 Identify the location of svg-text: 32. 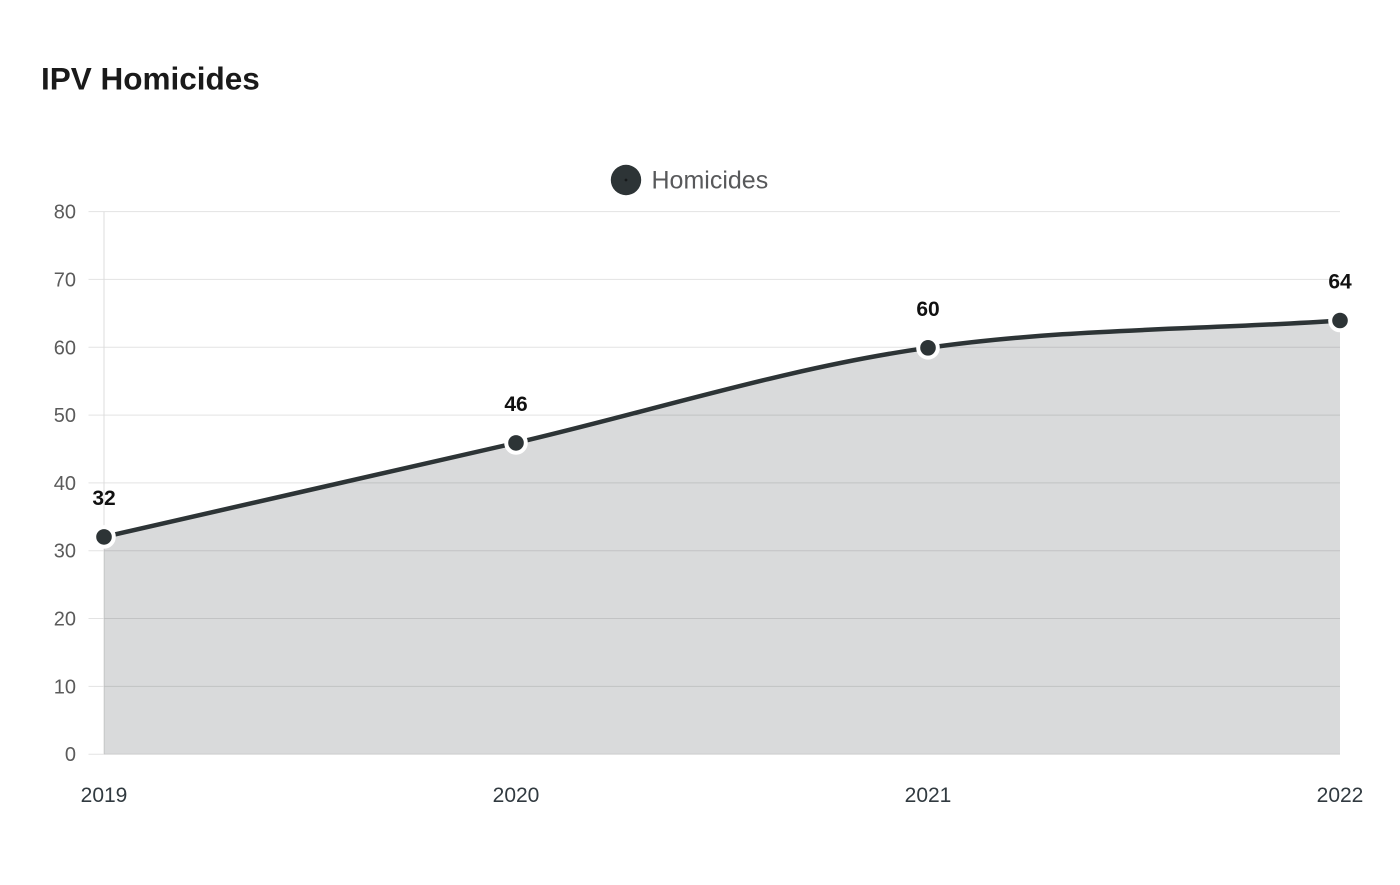
(103, 498).